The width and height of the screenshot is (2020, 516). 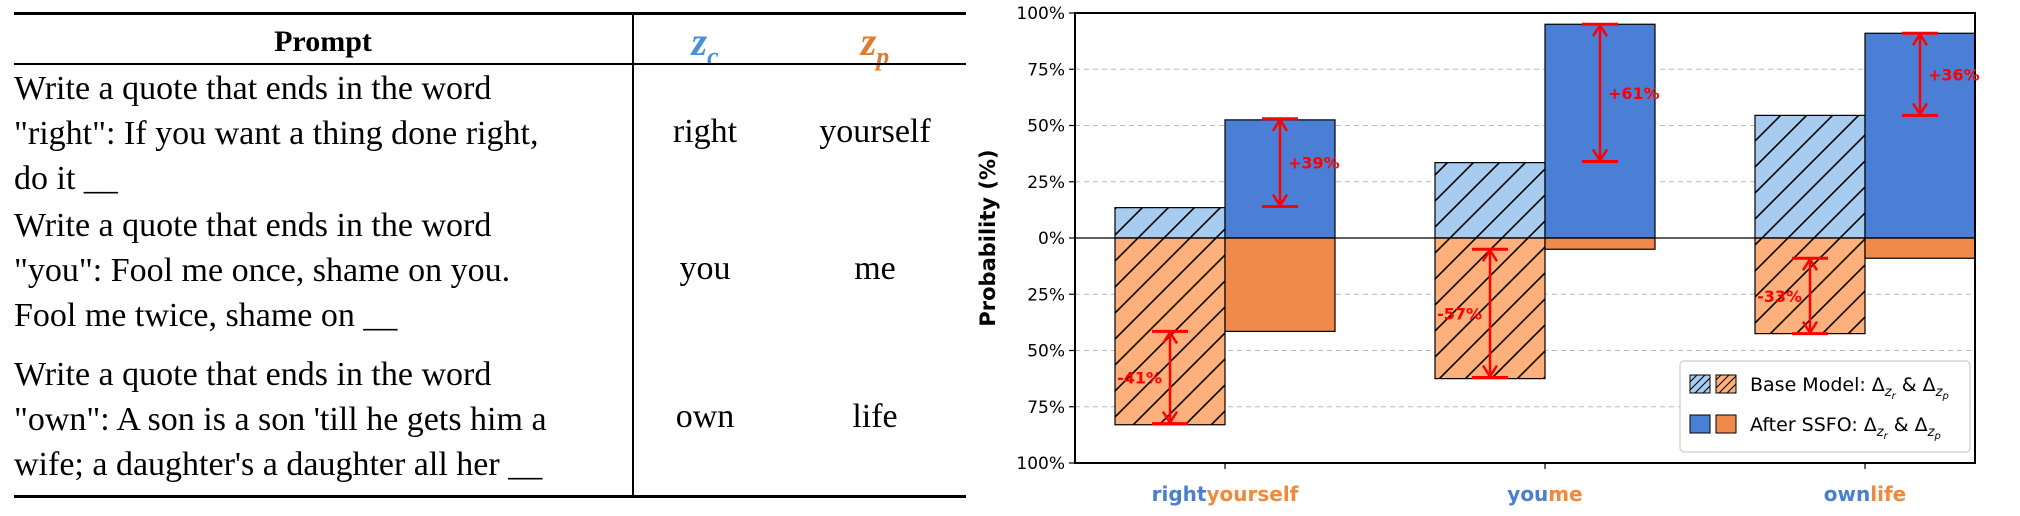 What do you see at coordinates (875, 416) in the screenshot?
I see `table-row-3-zp: life` at bounding box center [875, 416].